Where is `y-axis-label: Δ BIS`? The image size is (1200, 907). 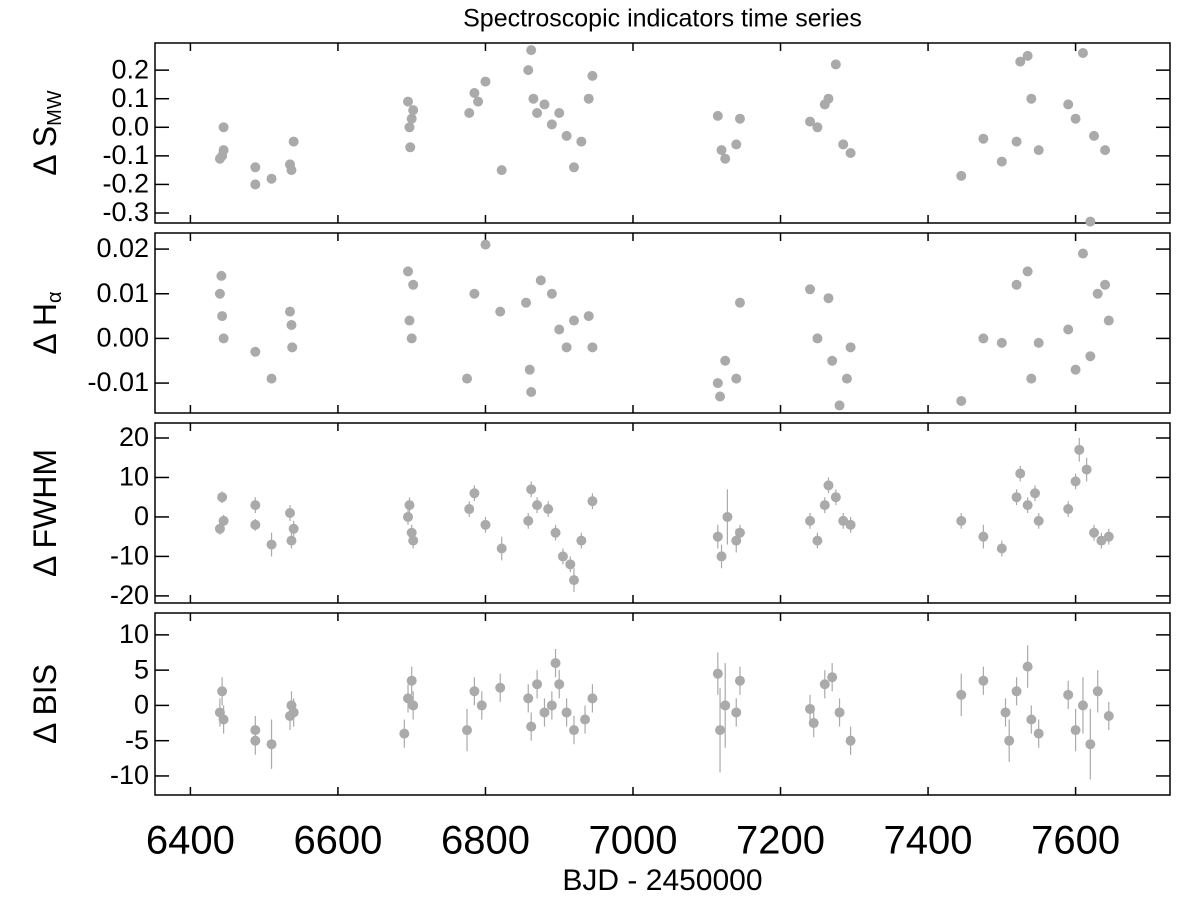
y-axis-label: Δ BIS is located at coordinates (45, 704).